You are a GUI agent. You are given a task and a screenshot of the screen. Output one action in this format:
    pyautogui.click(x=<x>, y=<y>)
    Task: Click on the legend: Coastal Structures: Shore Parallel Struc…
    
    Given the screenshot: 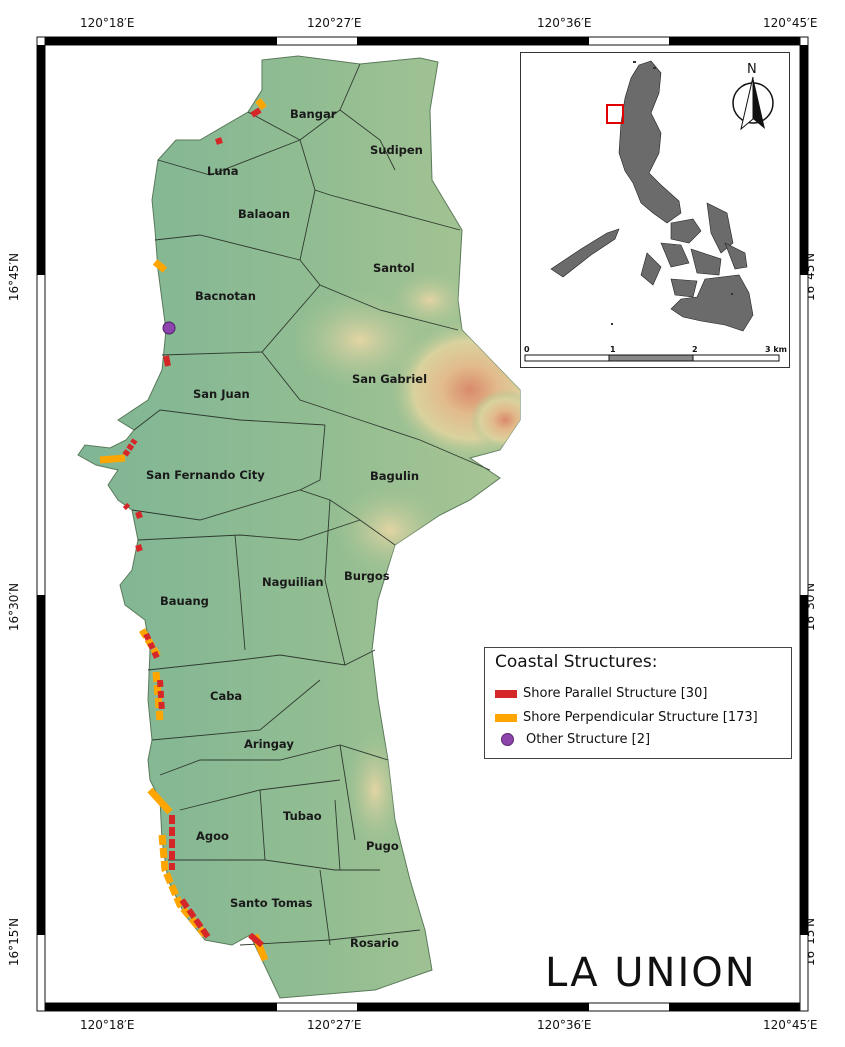 What is the action you would take?
    pyautogui.click(x=638, y=703)
    